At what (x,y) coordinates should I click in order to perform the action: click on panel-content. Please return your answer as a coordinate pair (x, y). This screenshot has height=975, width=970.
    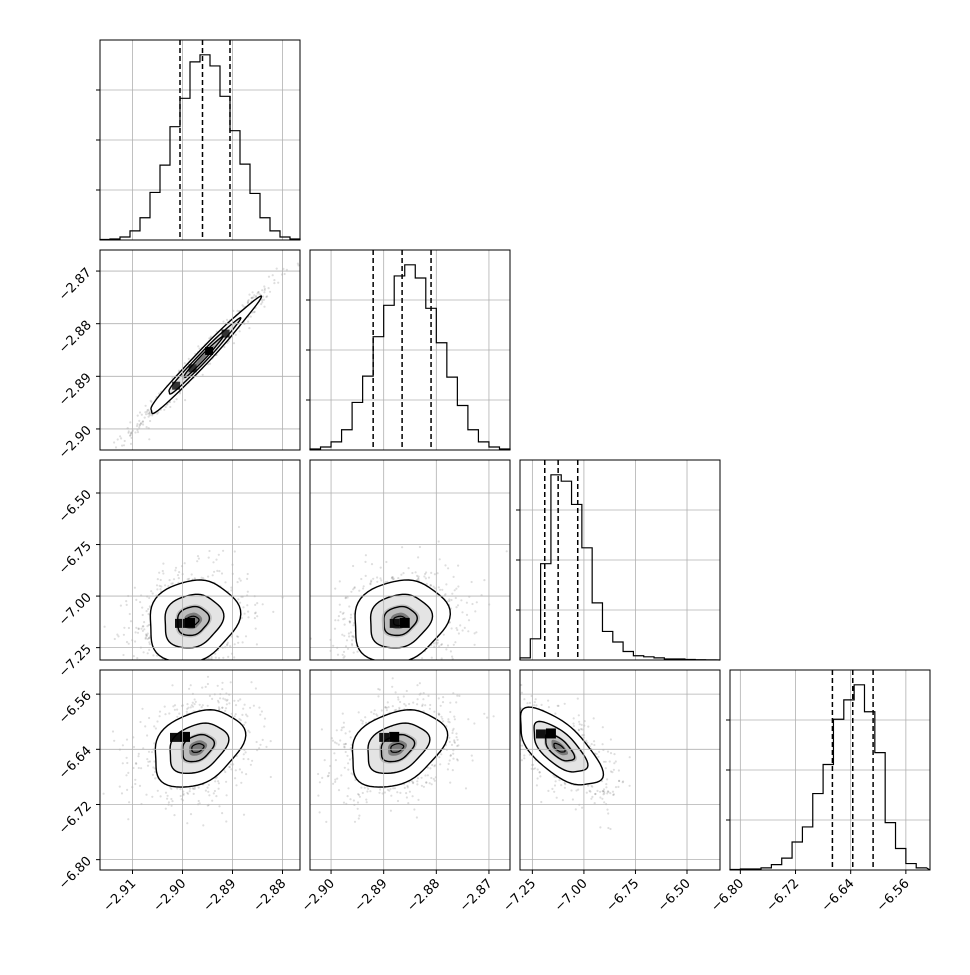
    Looking at the image, I should click on (553, 744).